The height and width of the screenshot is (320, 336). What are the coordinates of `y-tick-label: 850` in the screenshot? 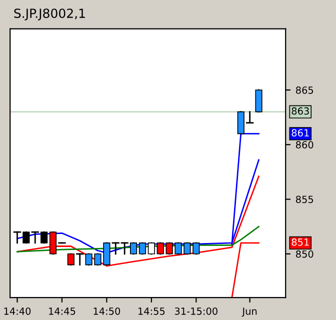 It's located at (305, 254).